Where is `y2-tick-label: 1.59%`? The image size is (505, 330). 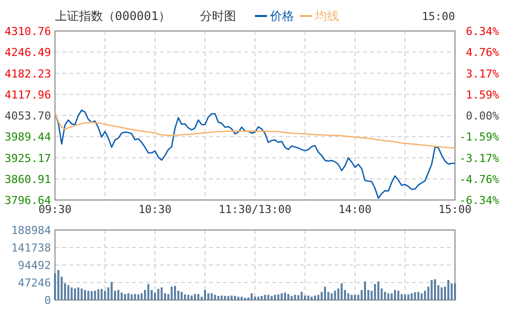
y2-tick-label: 1.59% is located at coordinates (483, 95).